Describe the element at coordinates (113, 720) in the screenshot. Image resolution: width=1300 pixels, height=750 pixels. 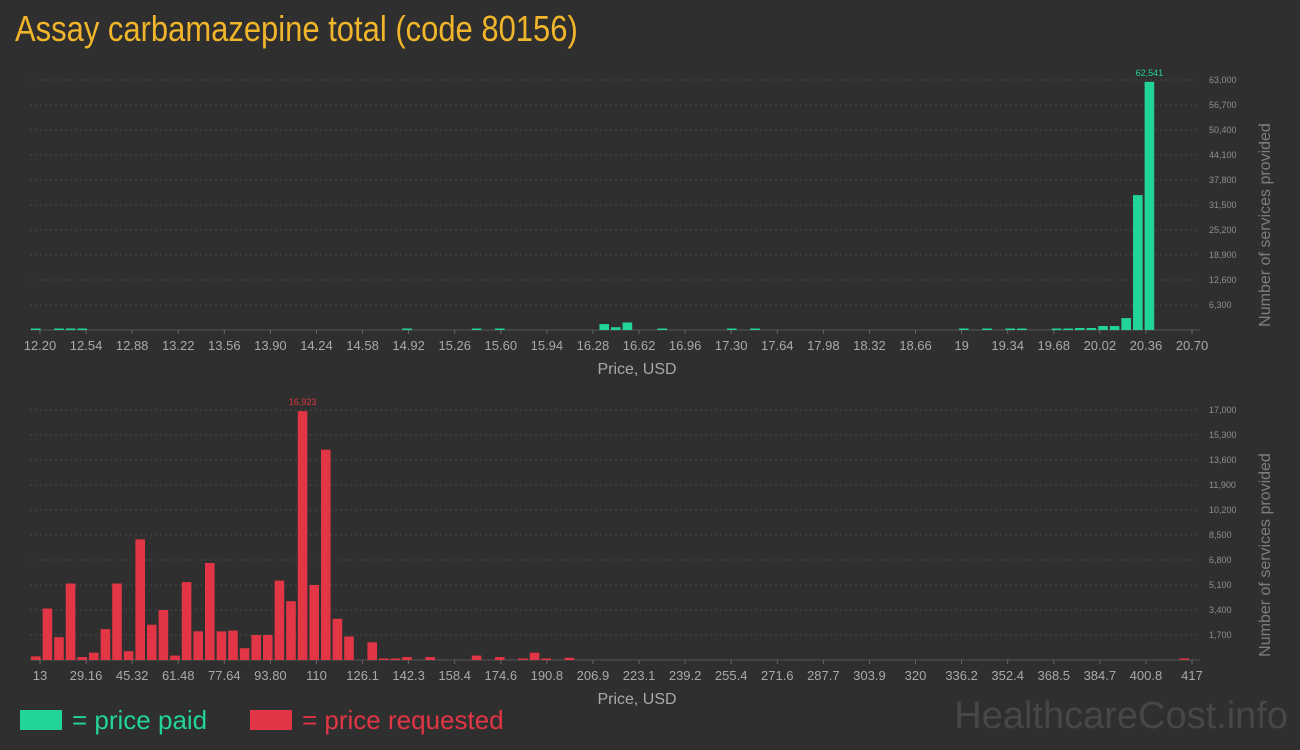
I see `legend-paid: = price paid` at that location.